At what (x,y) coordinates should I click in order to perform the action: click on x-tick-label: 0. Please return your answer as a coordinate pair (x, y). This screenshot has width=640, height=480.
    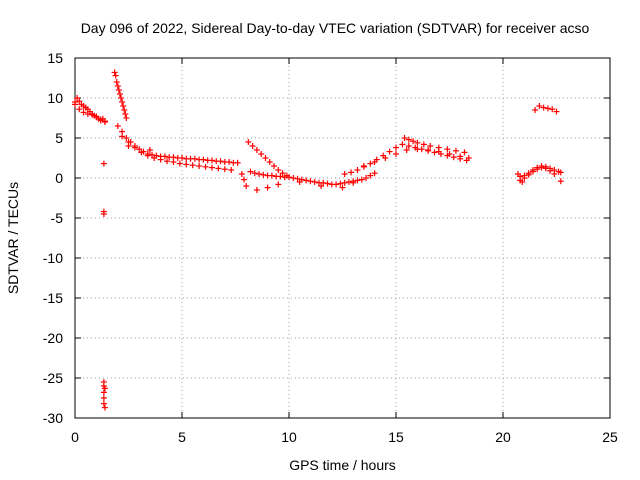
    Looking at the image, I should click on (75, 437).